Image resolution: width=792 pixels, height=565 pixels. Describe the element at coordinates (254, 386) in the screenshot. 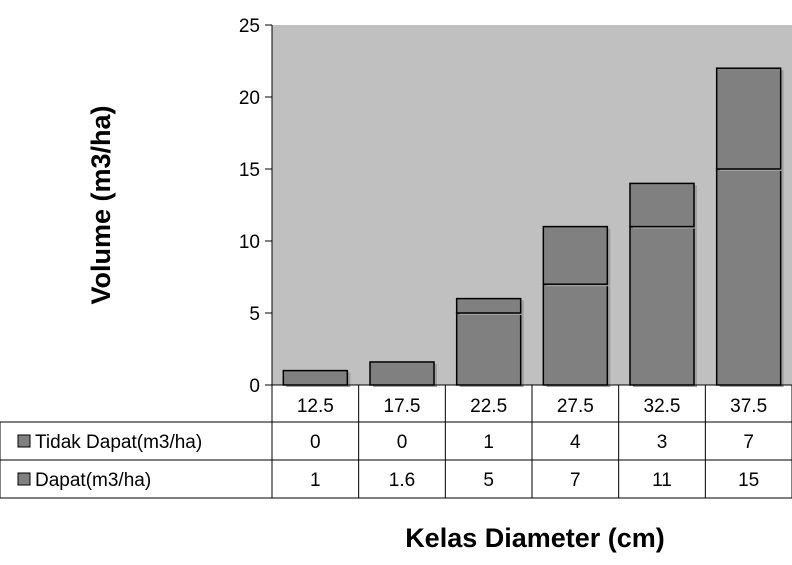

I see `y-tick-label: 0` at that location.